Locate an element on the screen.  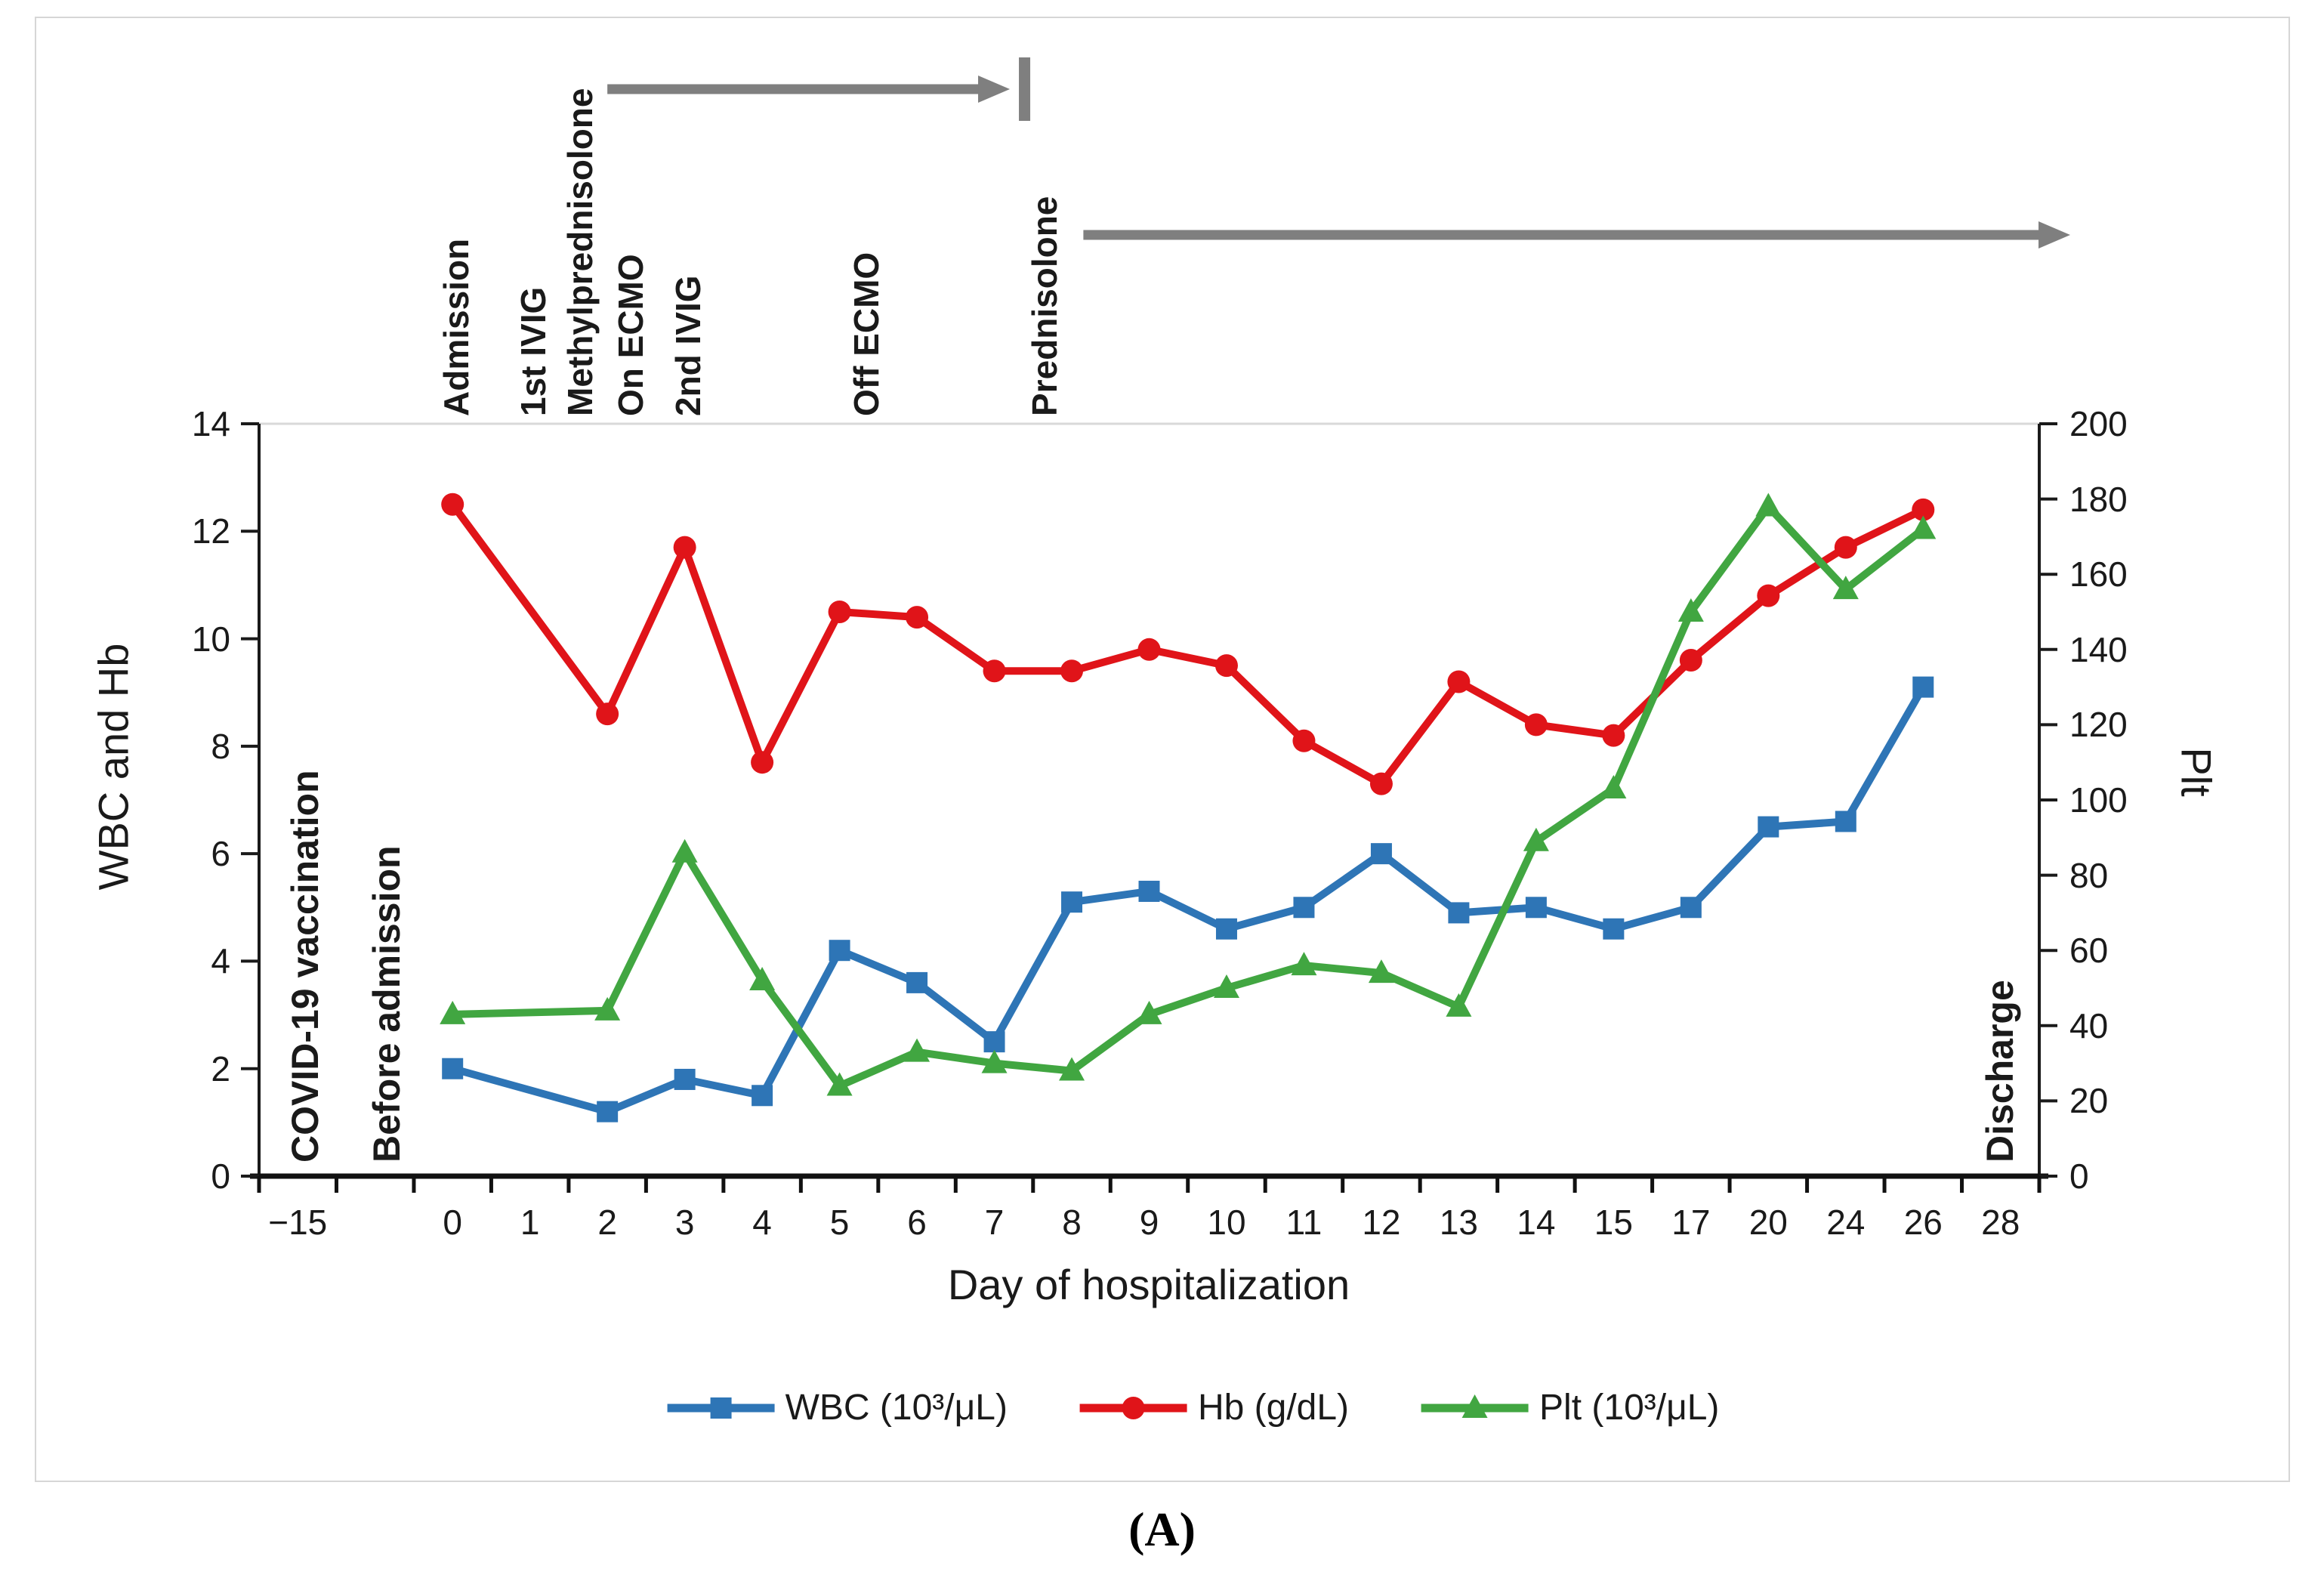
x-axis-tick-label: 4 is located at coordinates (762, 1222).